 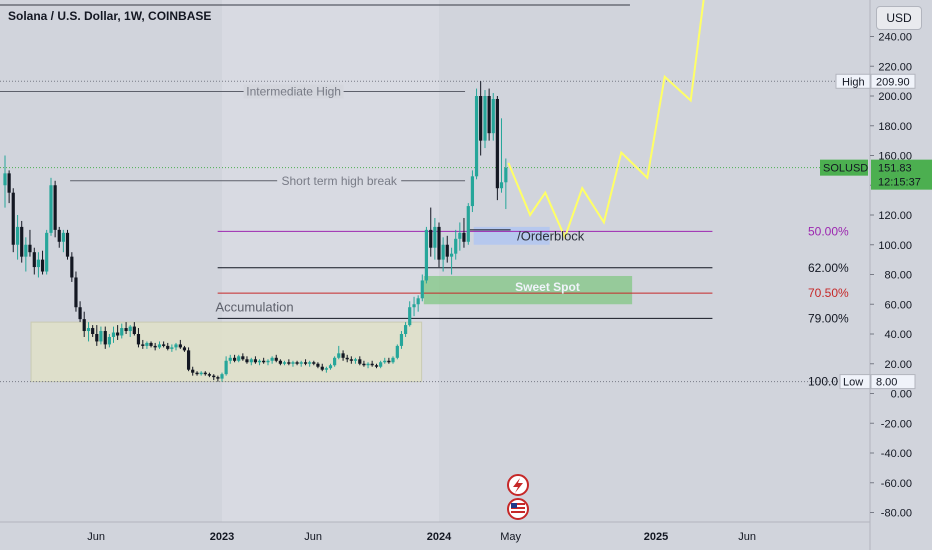 What do you see at coordinates (421, 537) in the screenshot?
I see `time-axis: Jun 2023 Jun 2024 May 2025 Jun` at bounding box center [421, 537].